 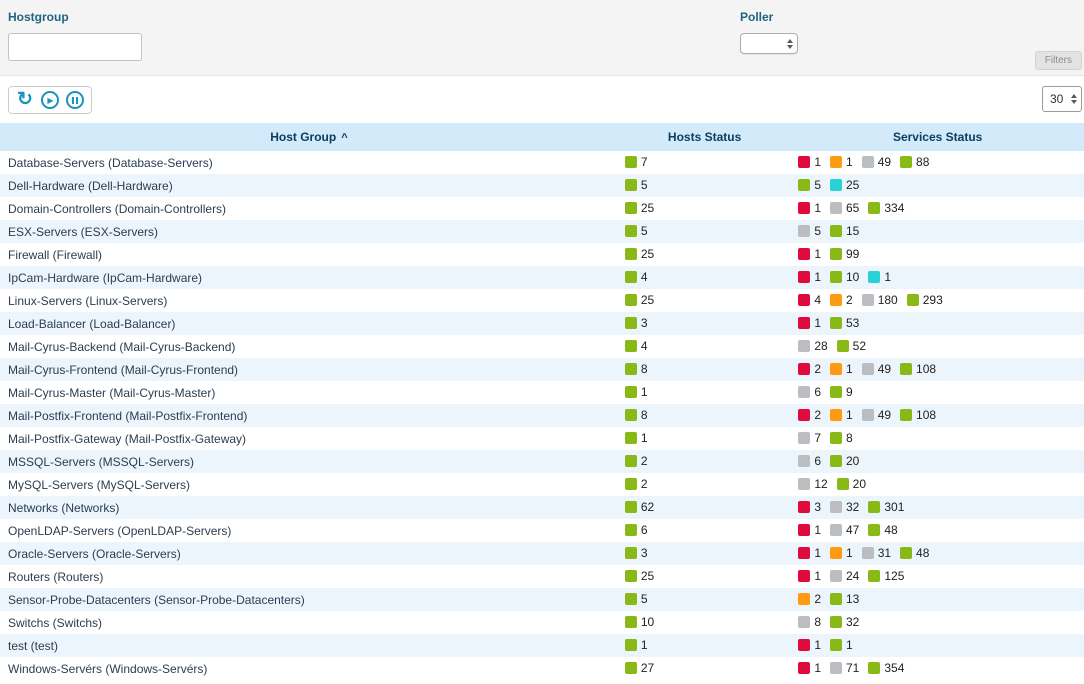 What do you see at coordinates (704, 392) in the screenshot?
I see `hosts-status-cell: 1` at bounding box center [704, 392].